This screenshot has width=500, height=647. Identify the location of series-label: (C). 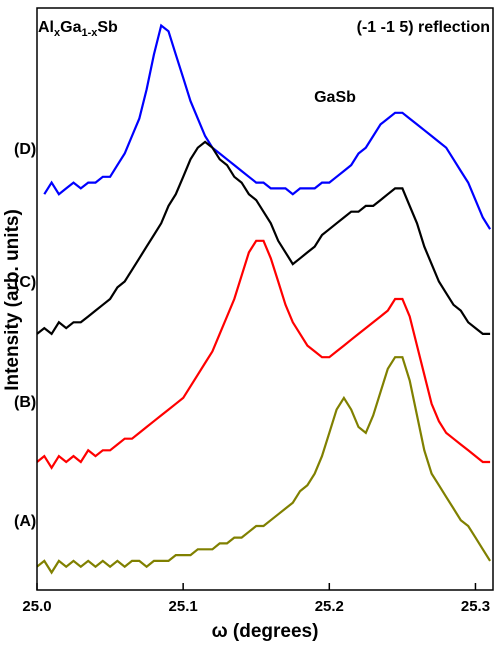
(25, 282).